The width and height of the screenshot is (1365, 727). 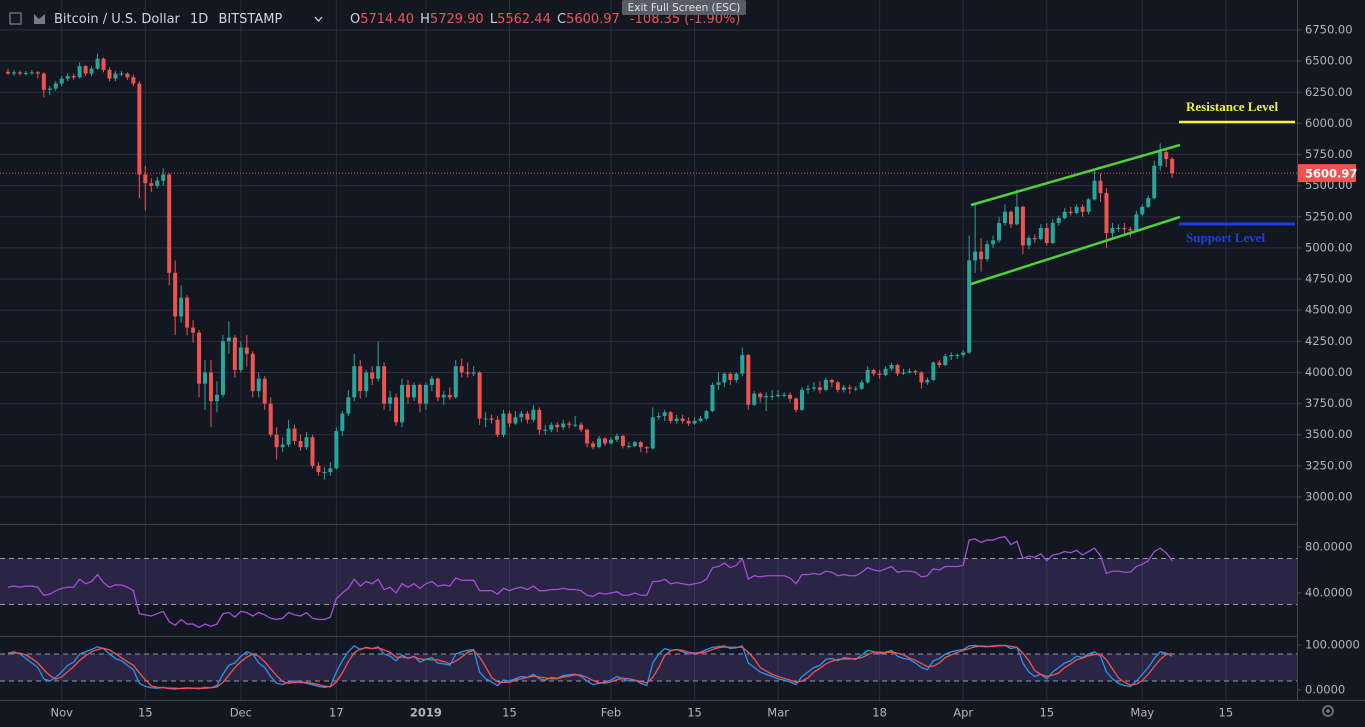 I want to click on y-tick-label: 100.0000, so click(x=1332, y=645).